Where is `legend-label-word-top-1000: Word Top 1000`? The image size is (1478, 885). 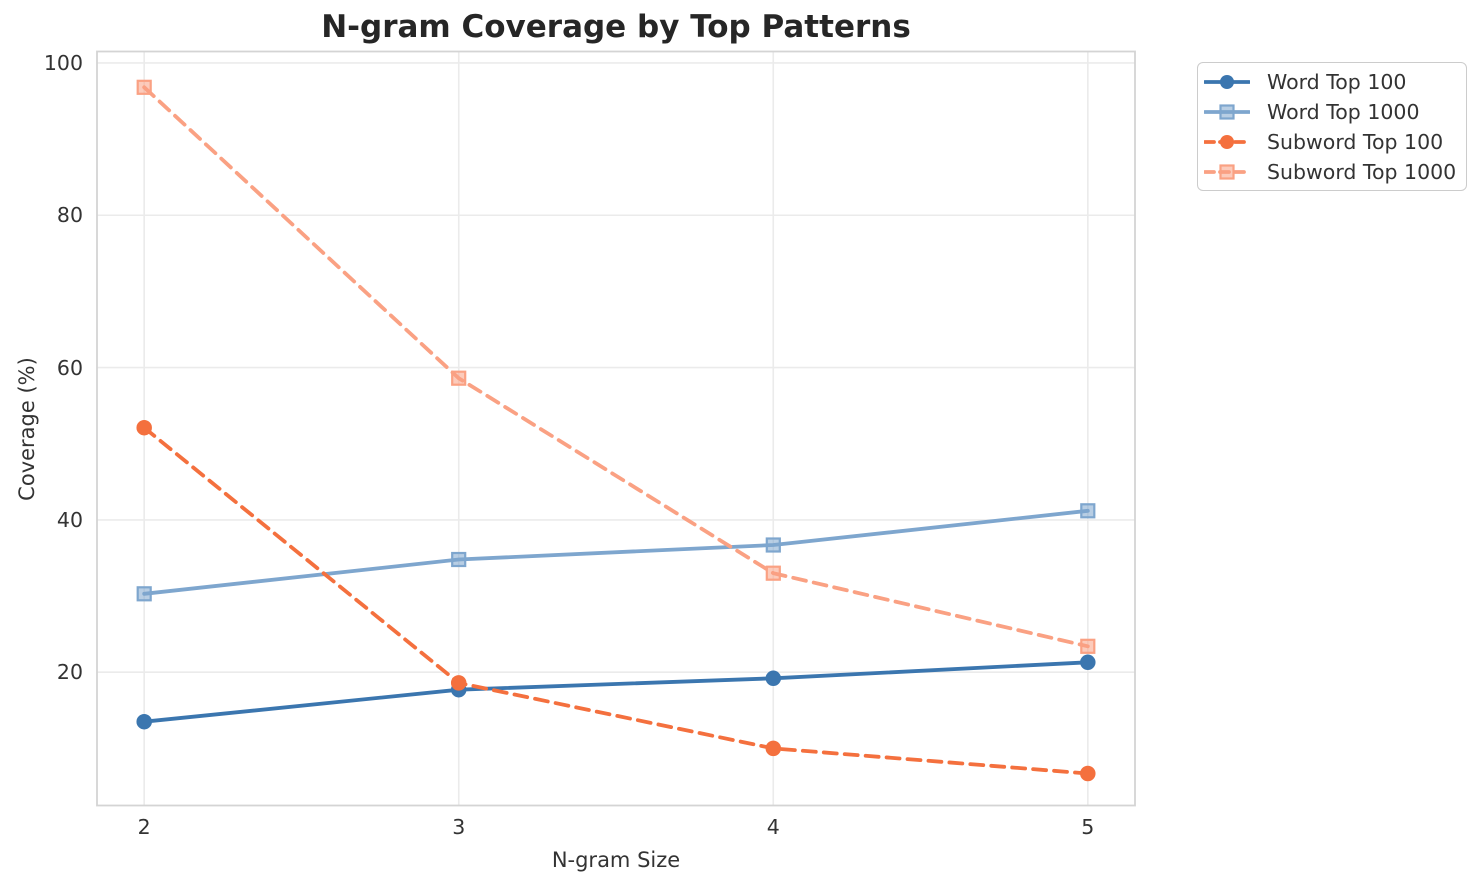
legend-label-word-top-1000: Word Top 1000 is located at coordinates (1343, 112).